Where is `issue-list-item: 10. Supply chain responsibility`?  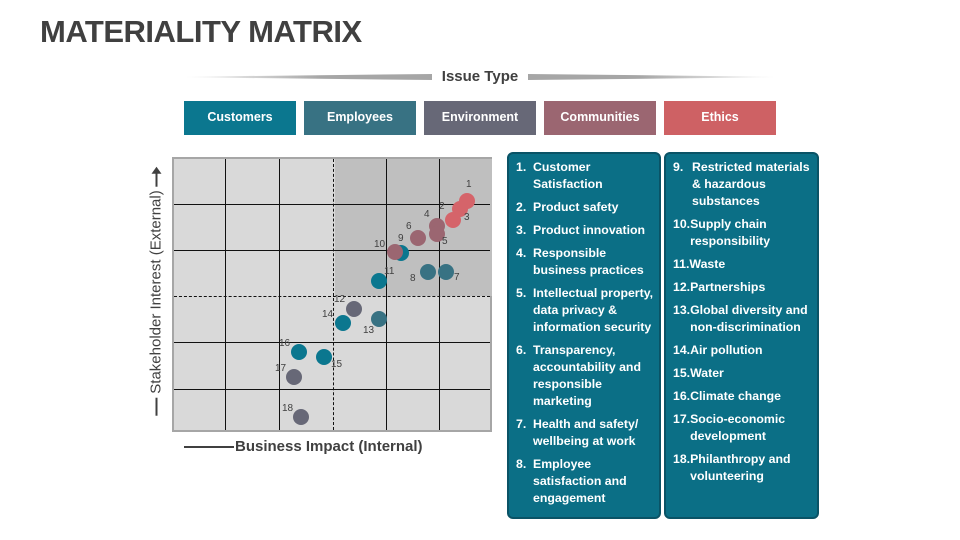
issue-list-item: 10. Supply chain responsibility is located at coordinates (743, 233).